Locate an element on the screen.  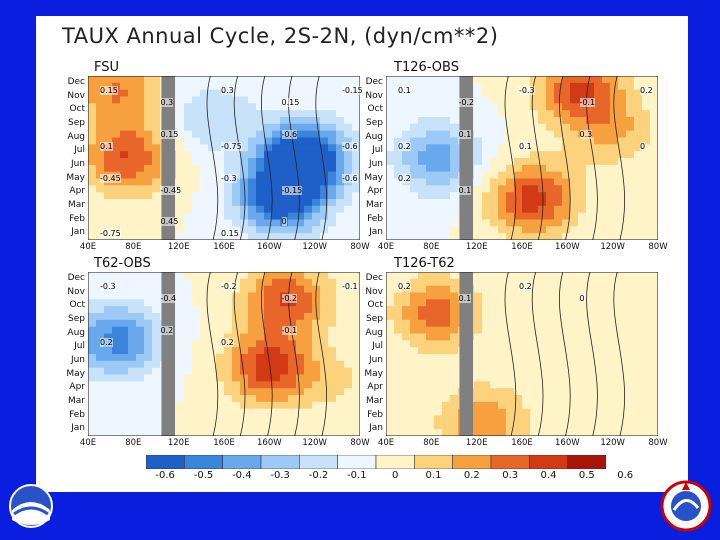
contour-value-label: -0.1 is located at coordinates (587, 102).